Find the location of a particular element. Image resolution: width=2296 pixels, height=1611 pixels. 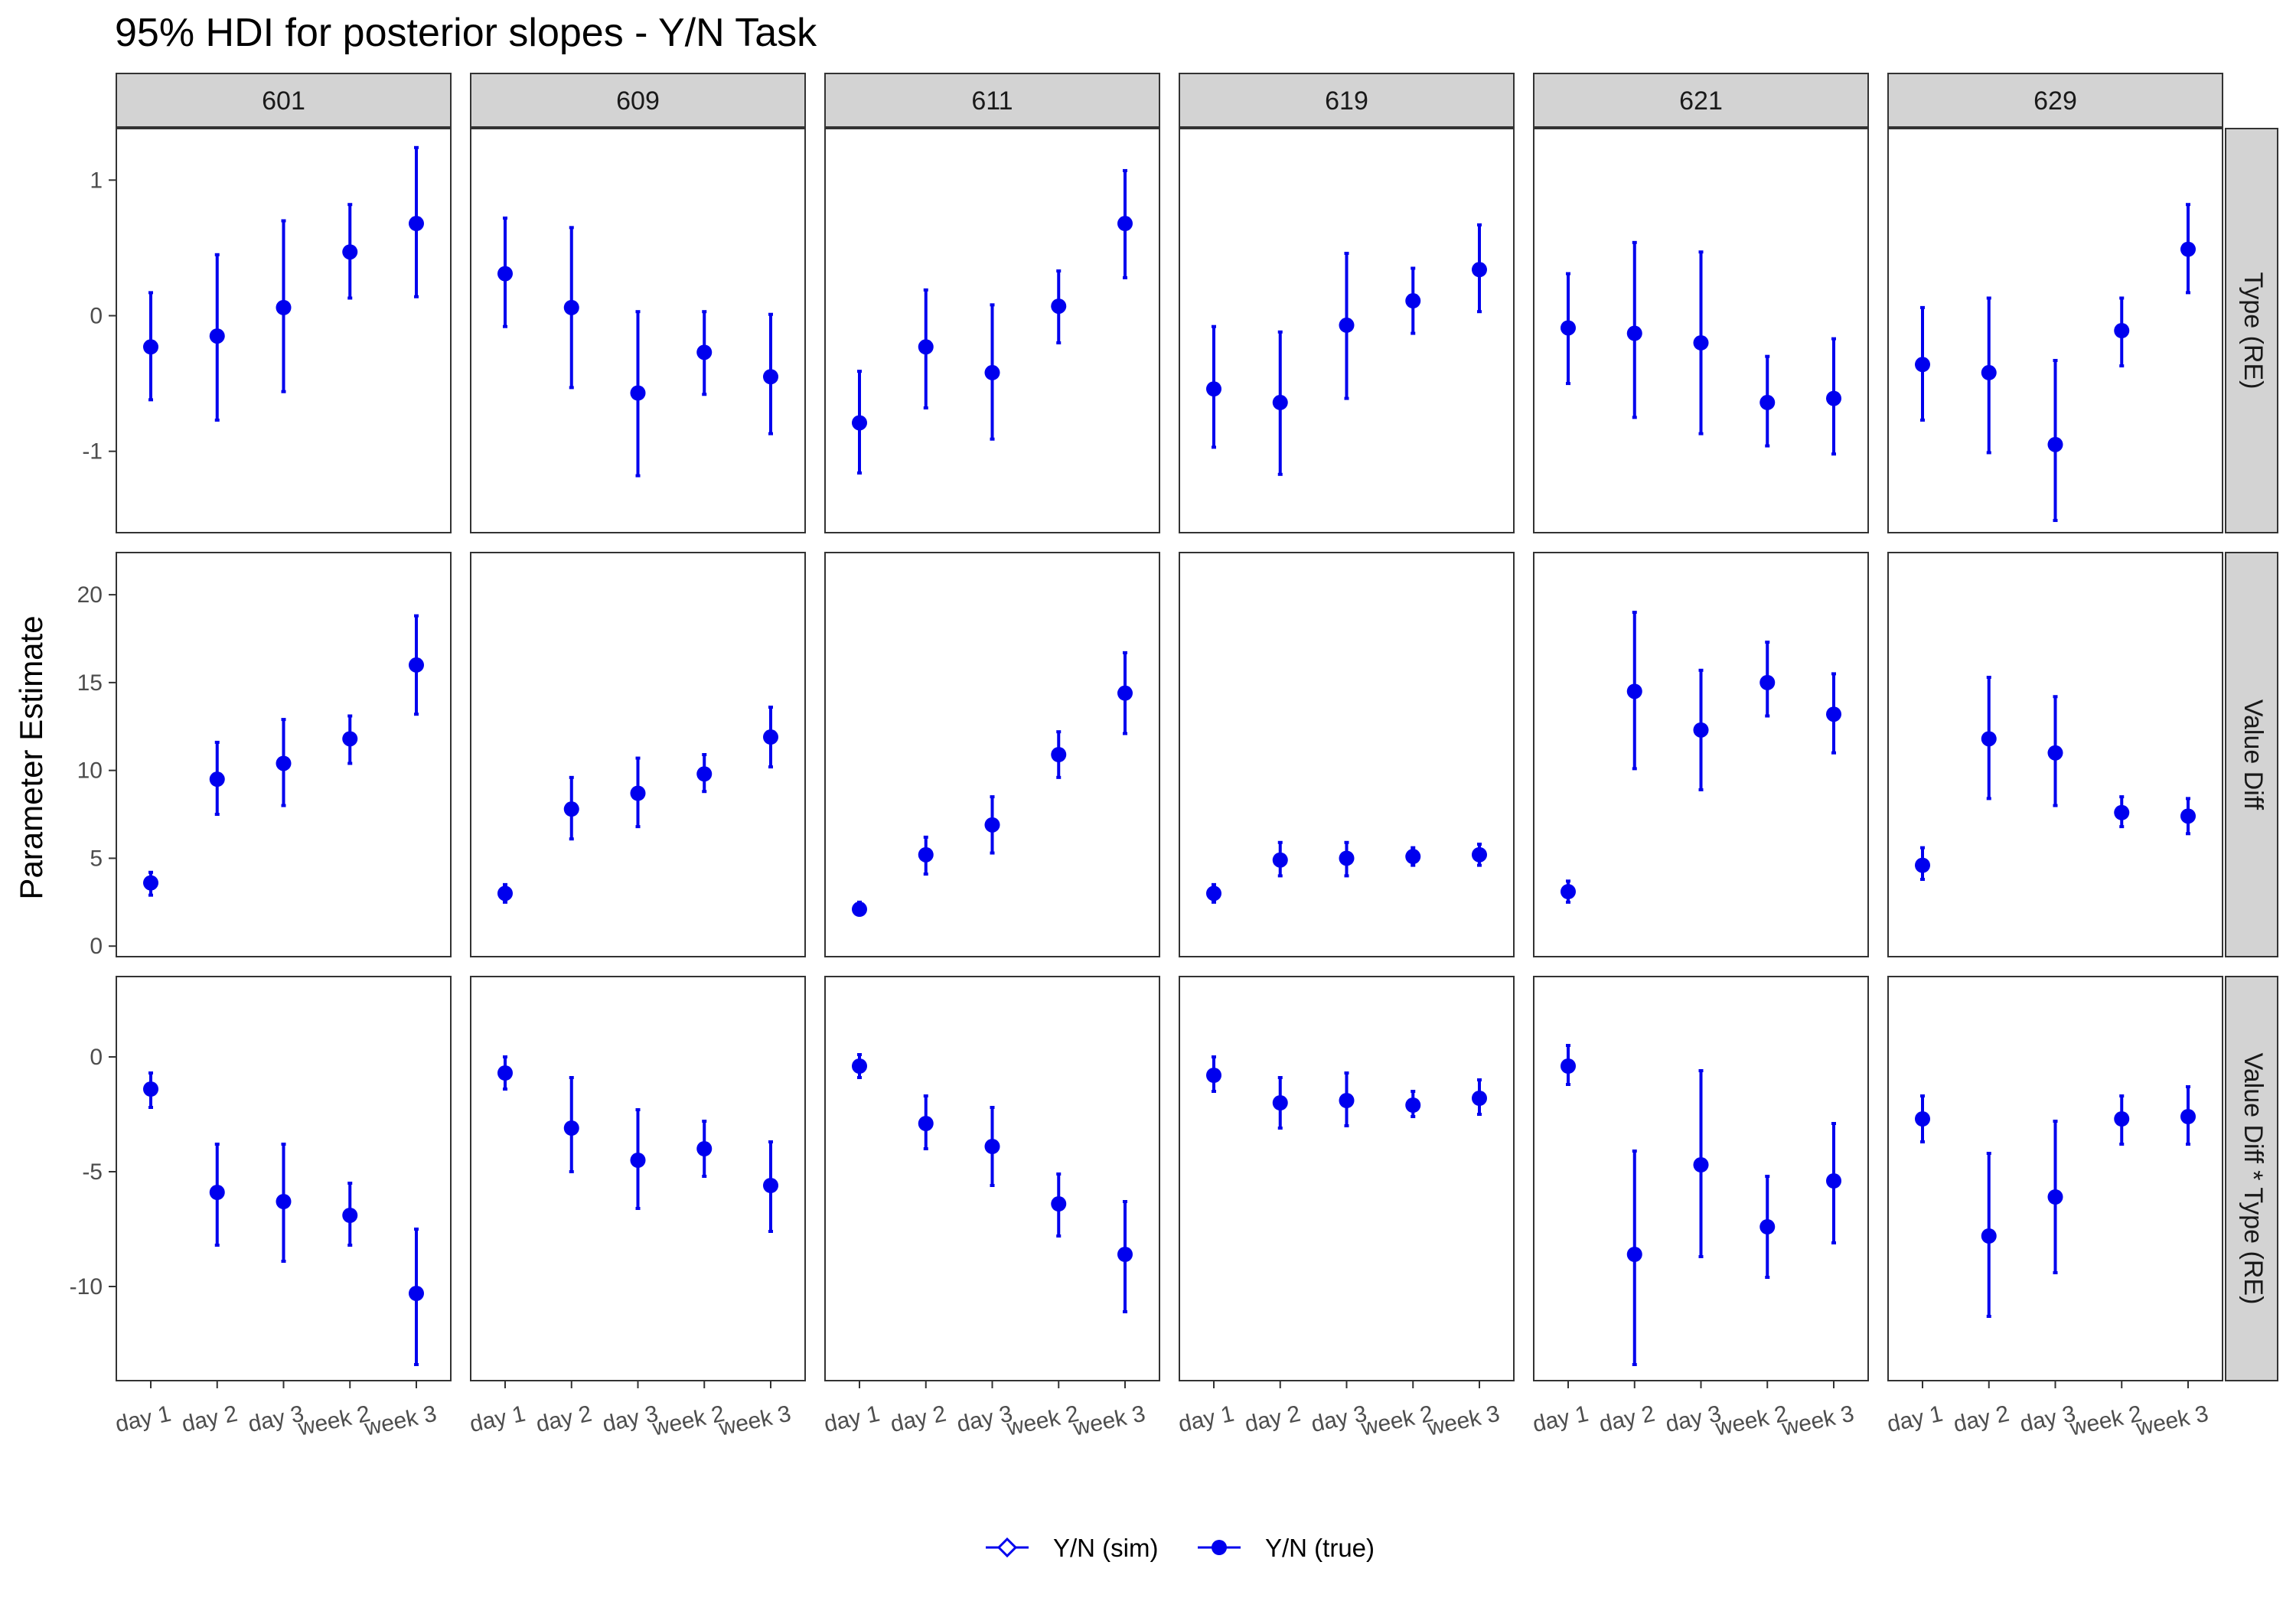

y-axis-label: Parameter Estimate is located at coordinates (31, 757).